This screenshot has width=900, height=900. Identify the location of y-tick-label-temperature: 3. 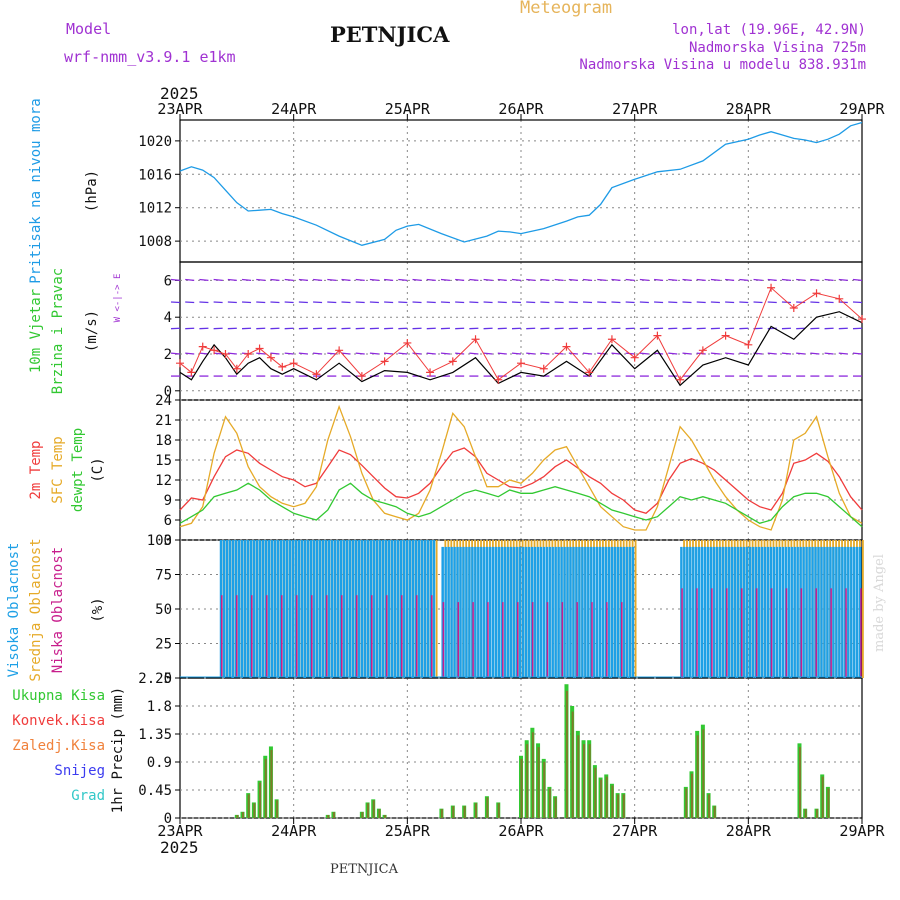
(168, 541).